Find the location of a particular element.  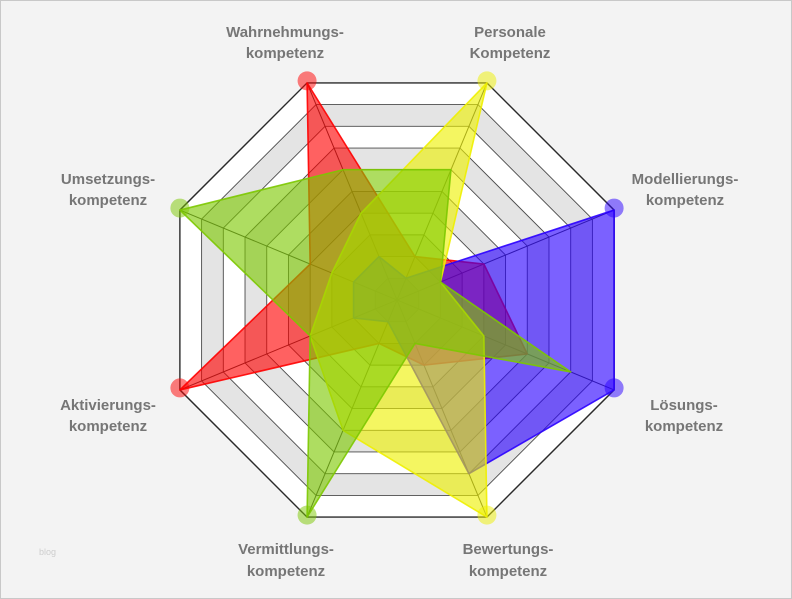

axis-label-loesungs-line1: Lösungs- is located at coordinates (684, 405).